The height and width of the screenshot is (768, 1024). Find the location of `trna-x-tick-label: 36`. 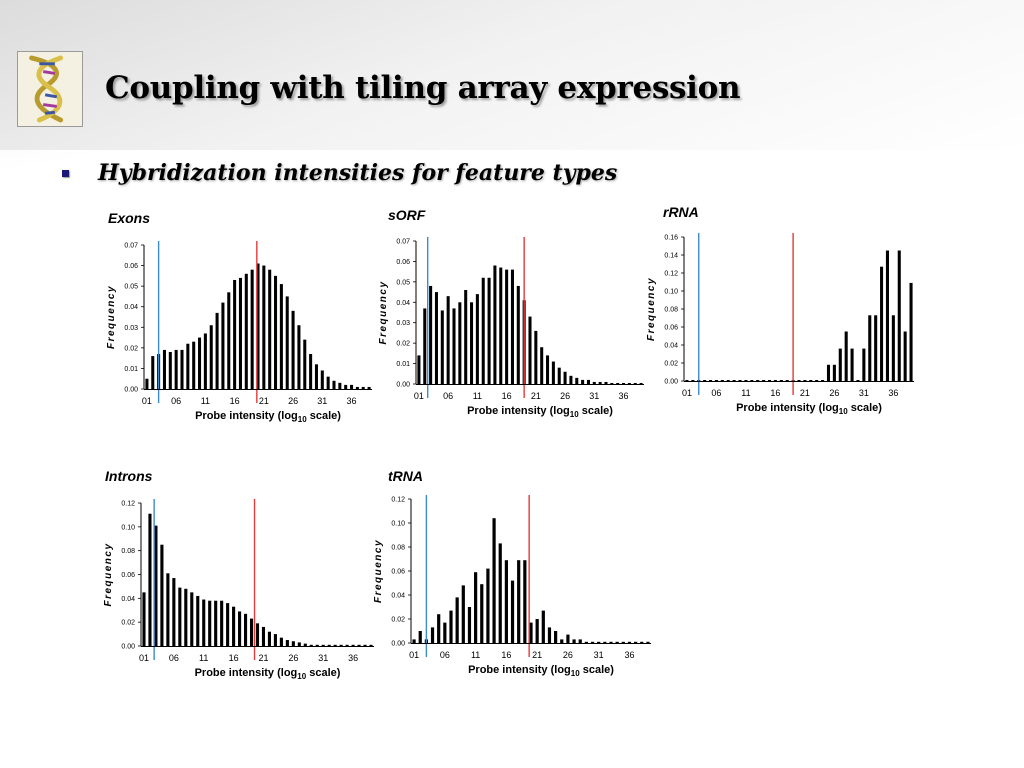

trna-x-tick-label: 36 is located at coordinates (629, 655).